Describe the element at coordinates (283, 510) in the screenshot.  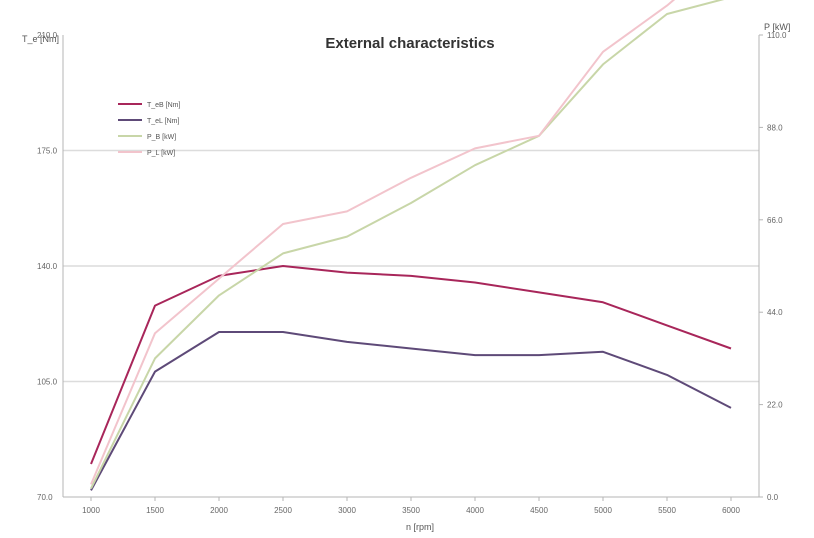
I see `x-tick-label: 2500` at that location.